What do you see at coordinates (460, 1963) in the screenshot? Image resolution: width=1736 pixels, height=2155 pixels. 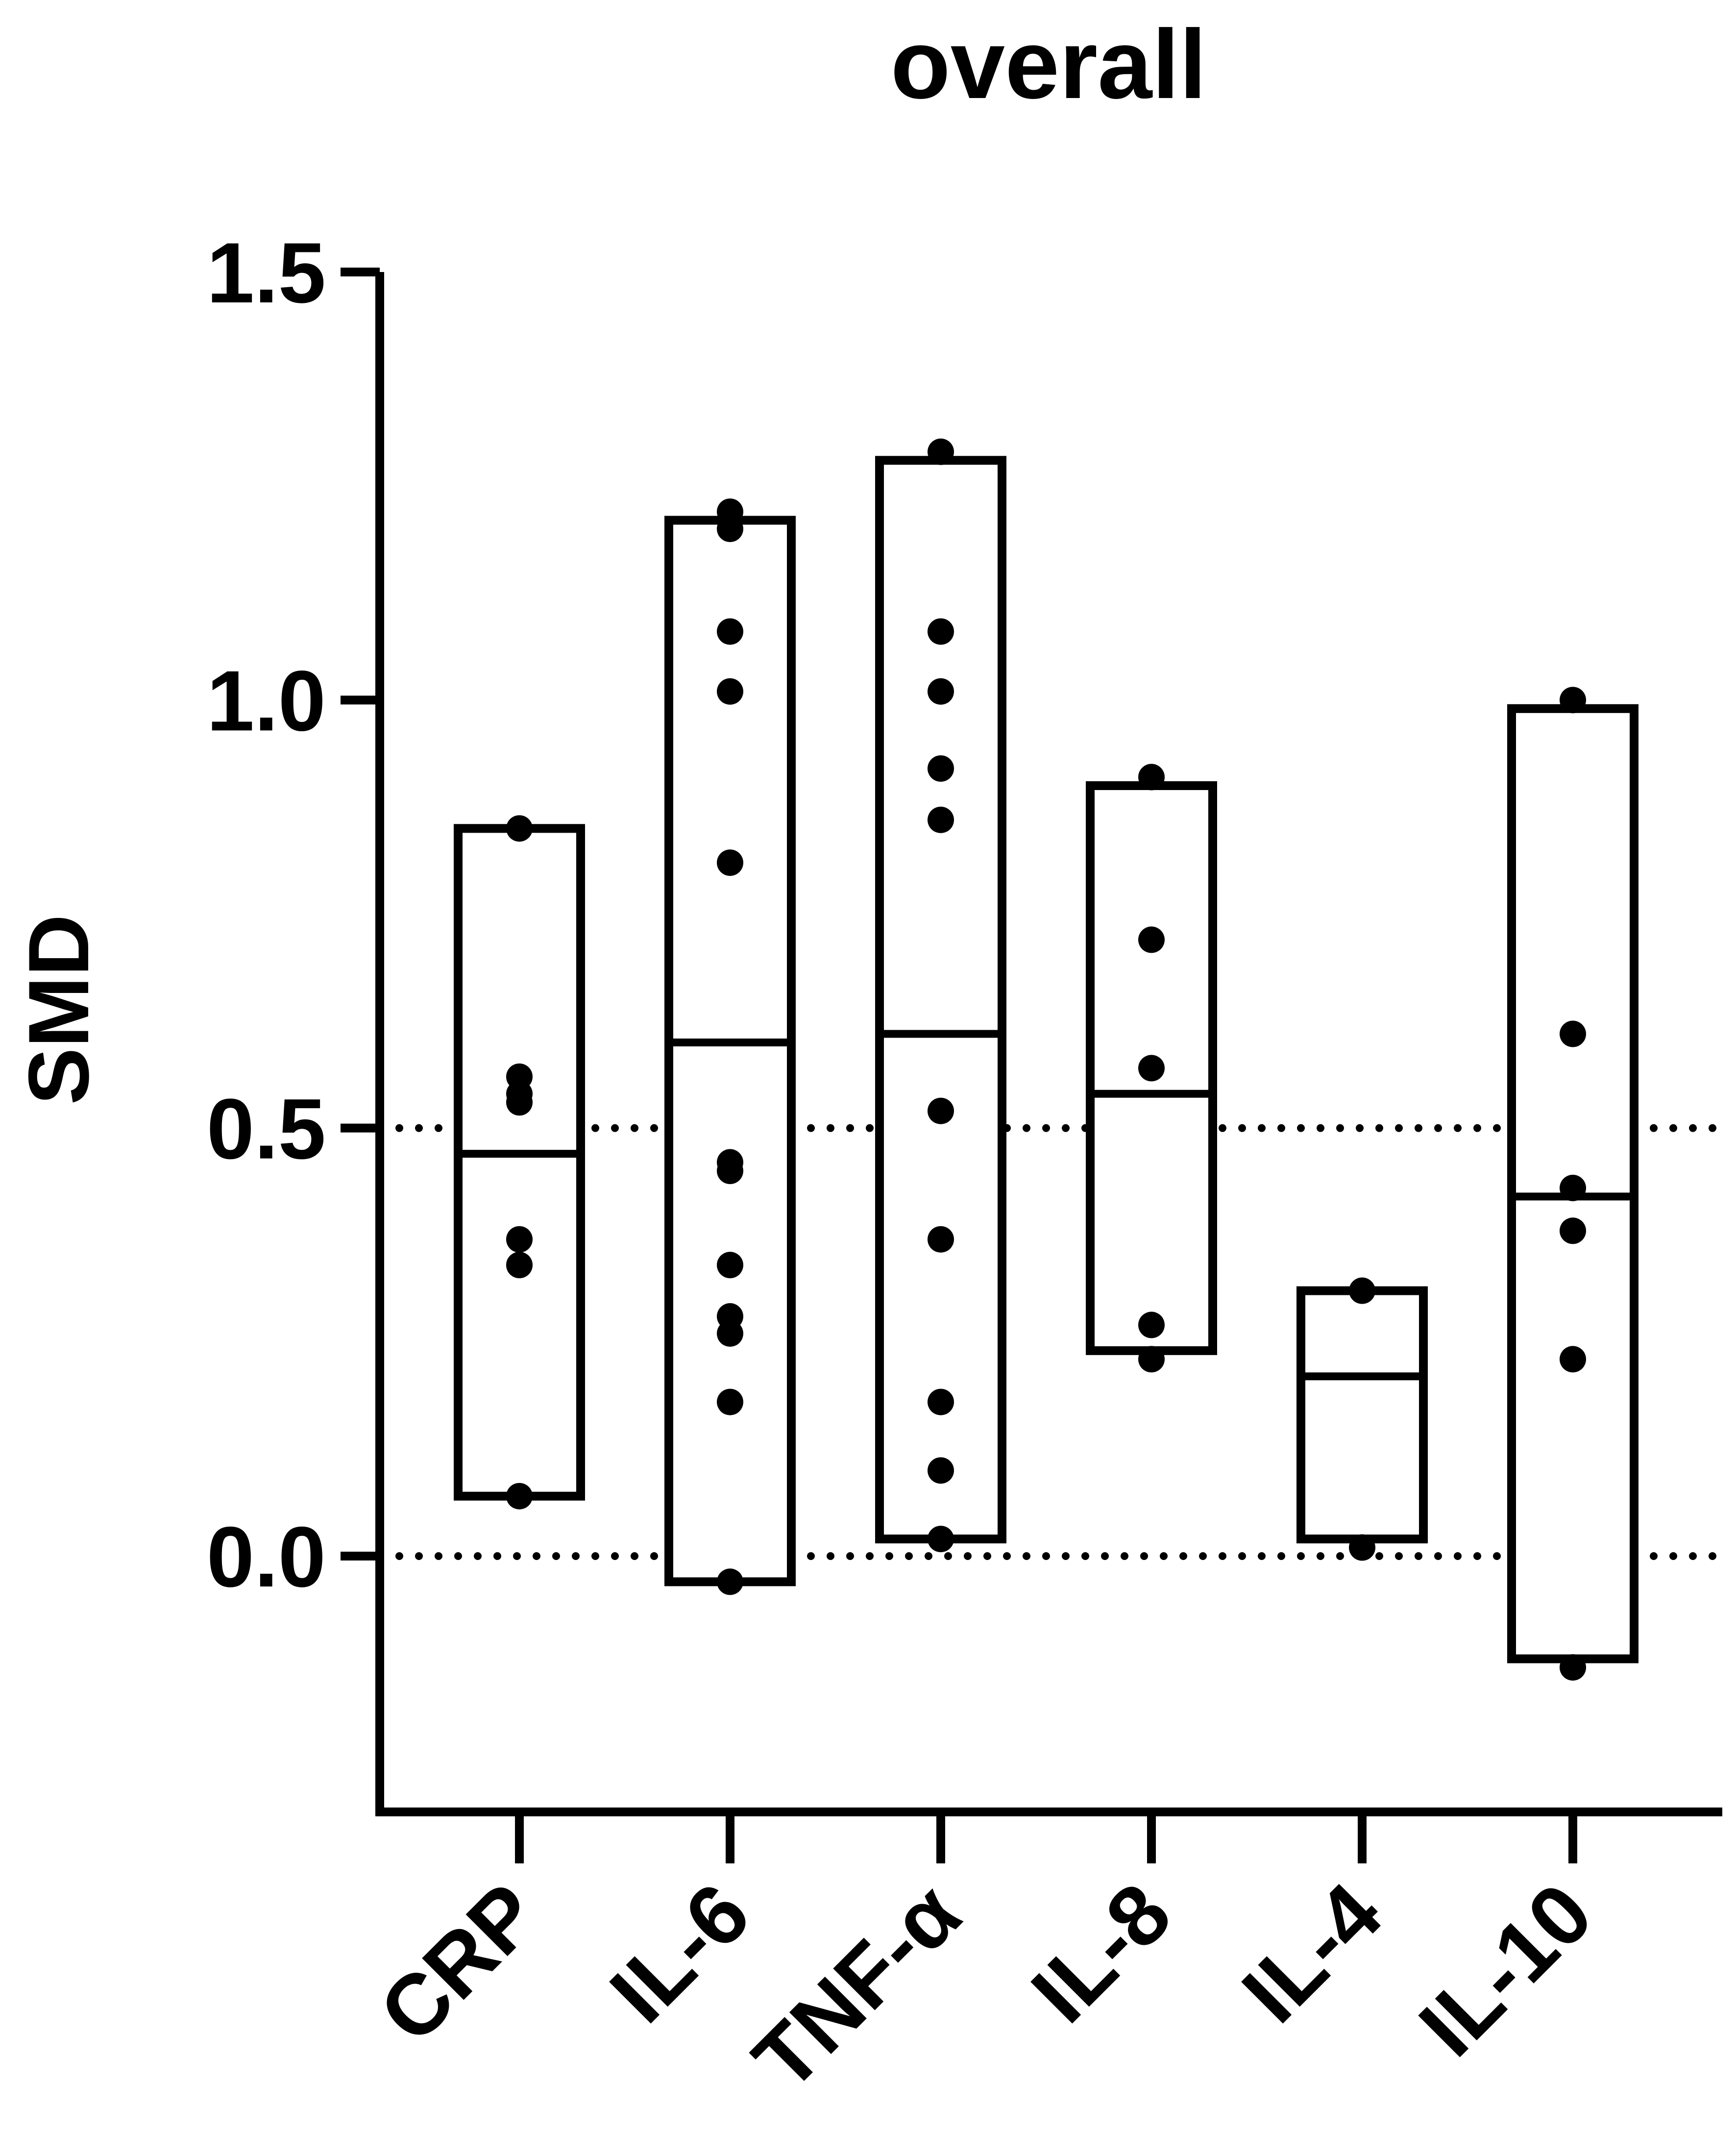 I see `x-tick-label: CRP` at bounding box center [460, 1963].